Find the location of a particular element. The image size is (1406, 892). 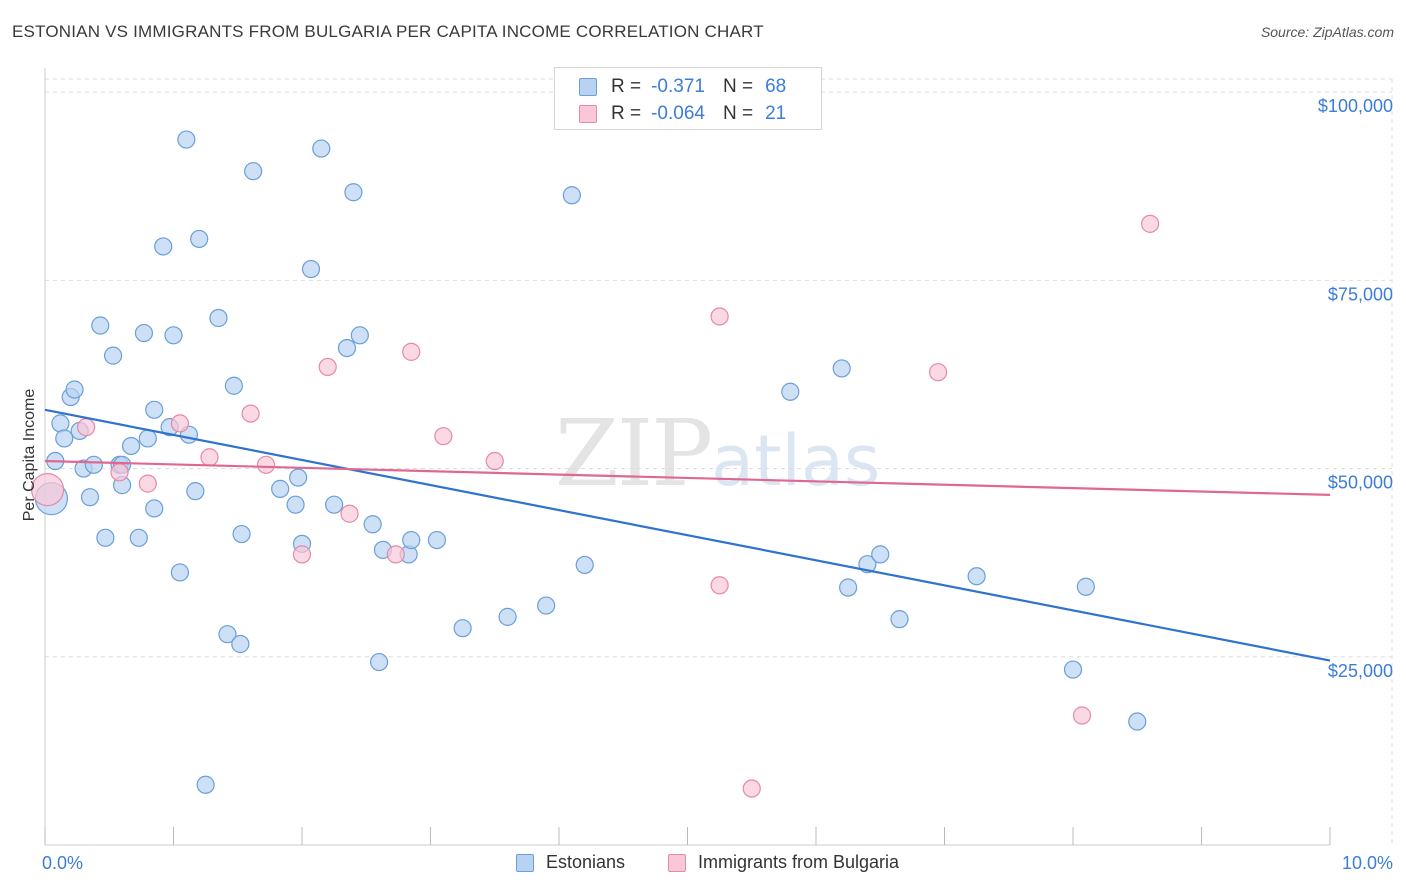

legend-row-estonians: R = -0.371 N = 68 is located at coordinates (682, 87).